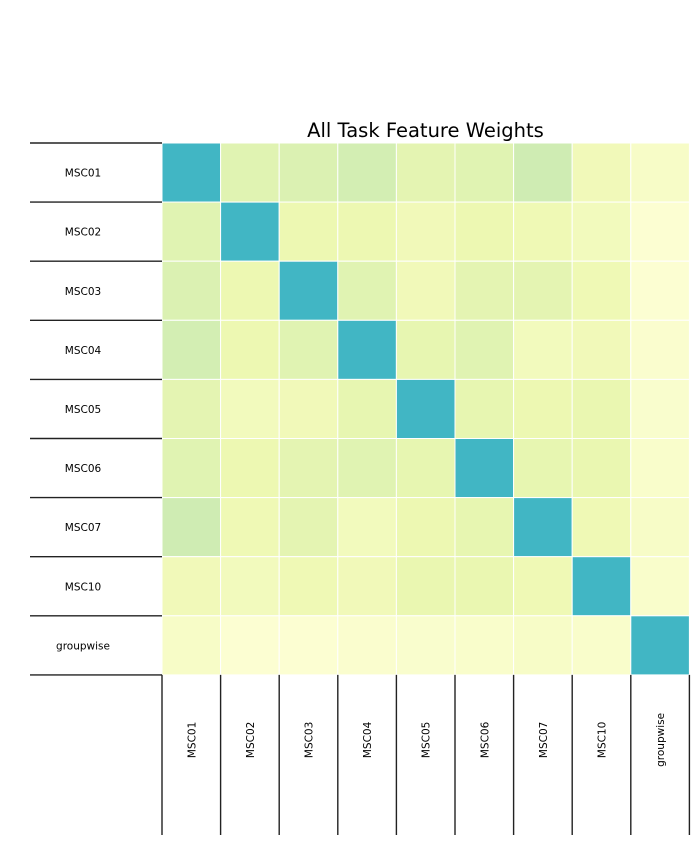  Describe the element at coordinates (83, 292) in the screenshot. I see `row-label: MSC03` at that location.